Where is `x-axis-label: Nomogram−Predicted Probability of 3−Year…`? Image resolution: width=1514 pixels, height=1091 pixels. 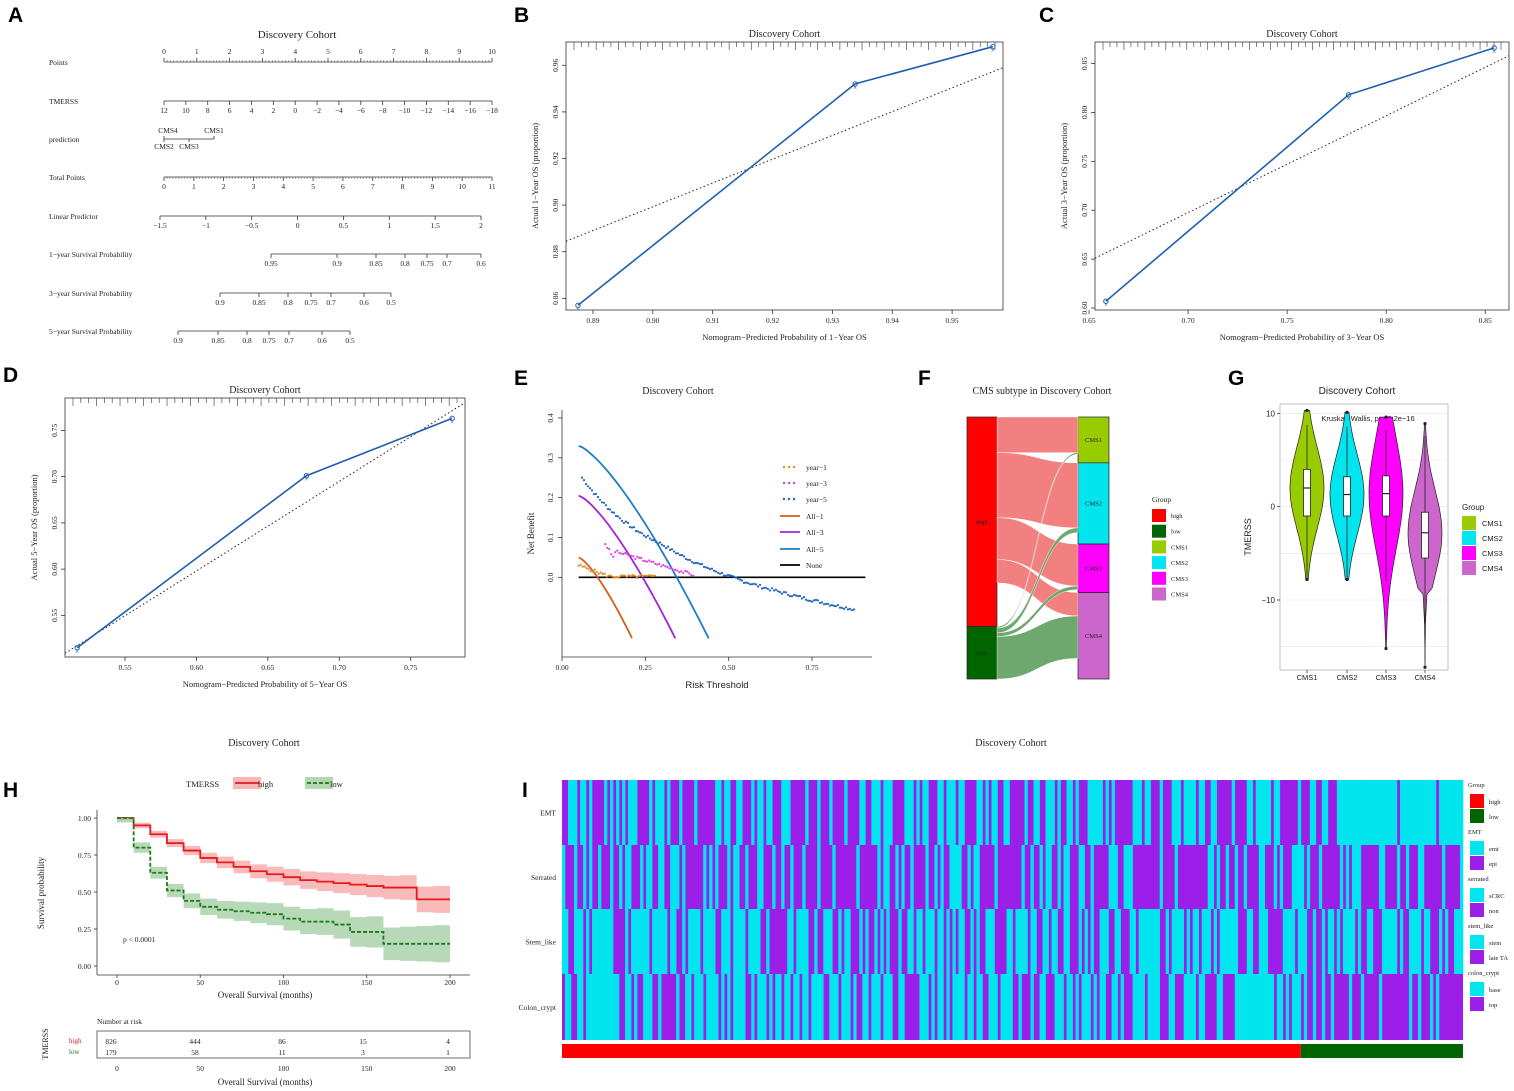
x-axis-label: Nomogram−Predicted Probability of 3−Year… is located at coordinates (1302, 337).